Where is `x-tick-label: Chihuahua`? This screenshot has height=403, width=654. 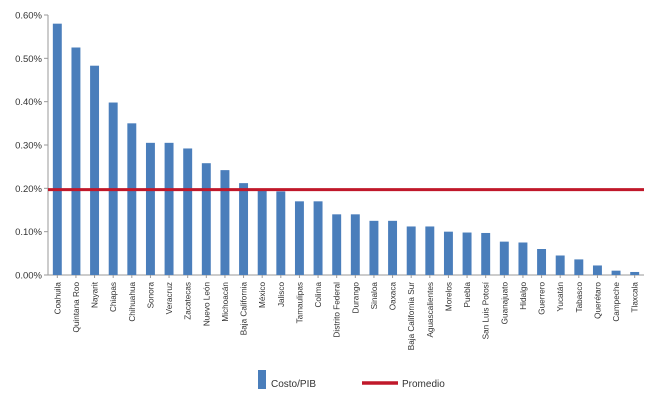
x-tick-label: Chihuahua is located at coordinates (132, 302).